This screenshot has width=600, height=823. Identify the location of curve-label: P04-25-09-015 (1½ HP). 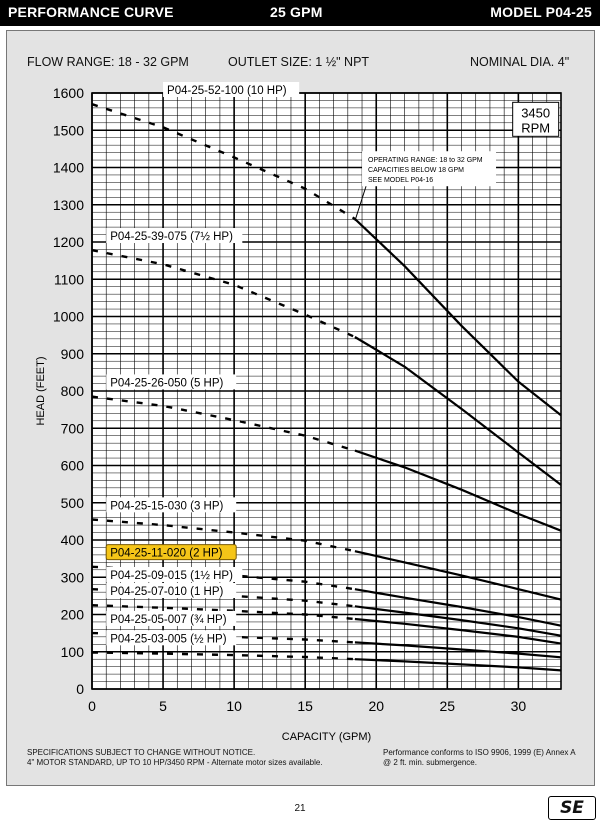
(171, 576).